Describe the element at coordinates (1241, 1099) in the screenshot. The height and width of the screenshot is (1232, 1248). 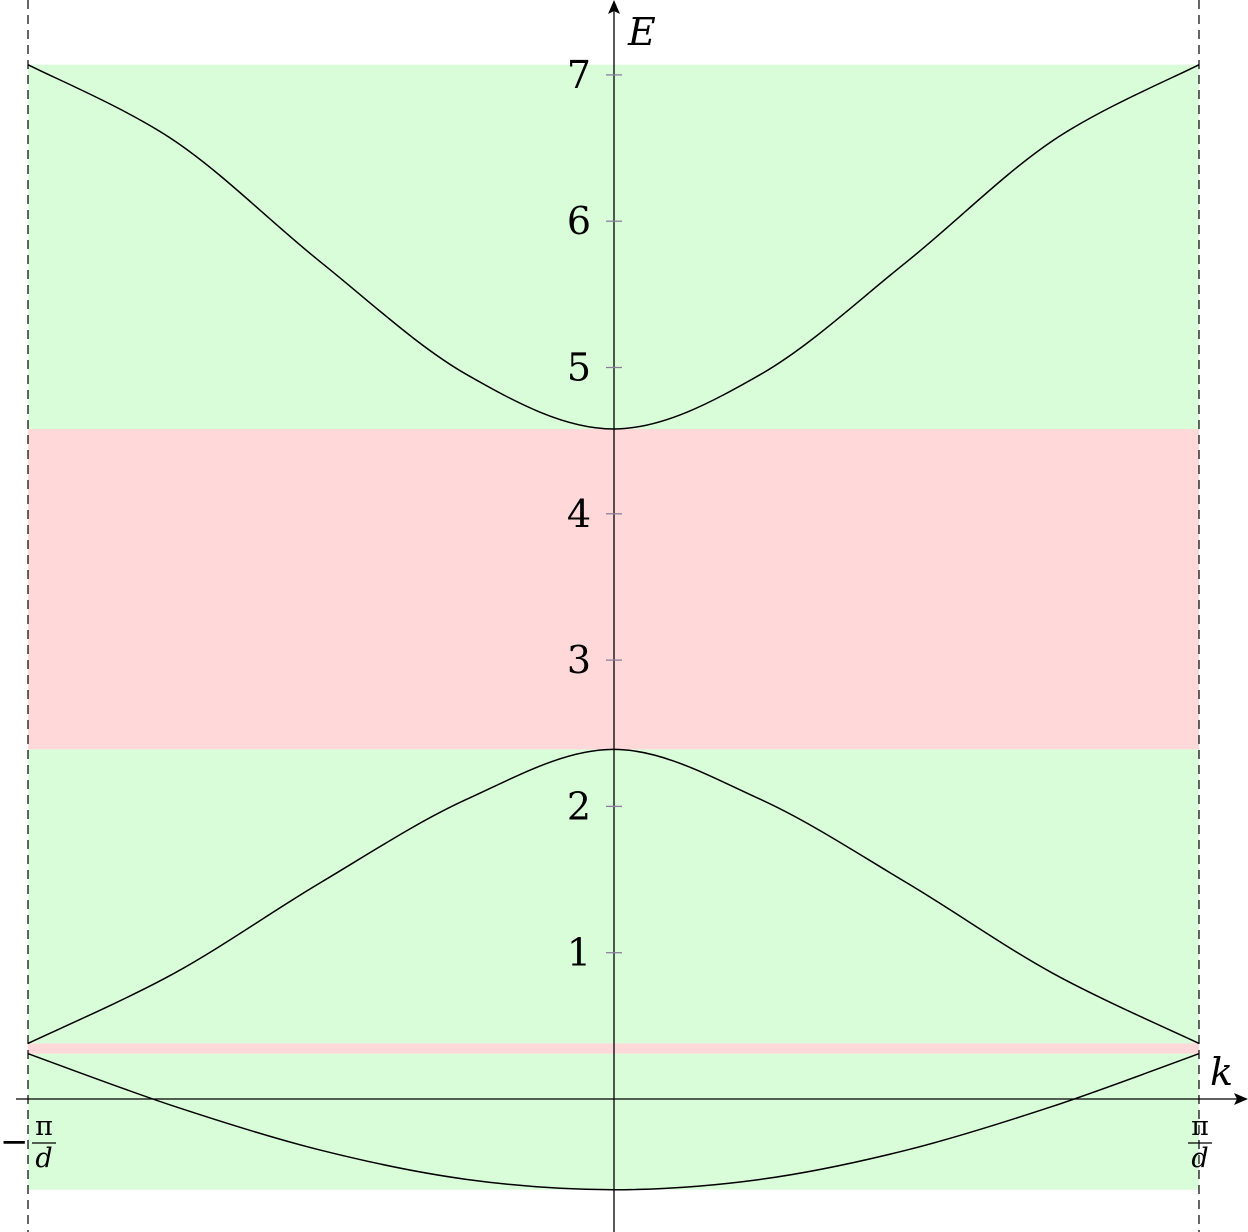
I see `x-axis-arrowhead` at that location.